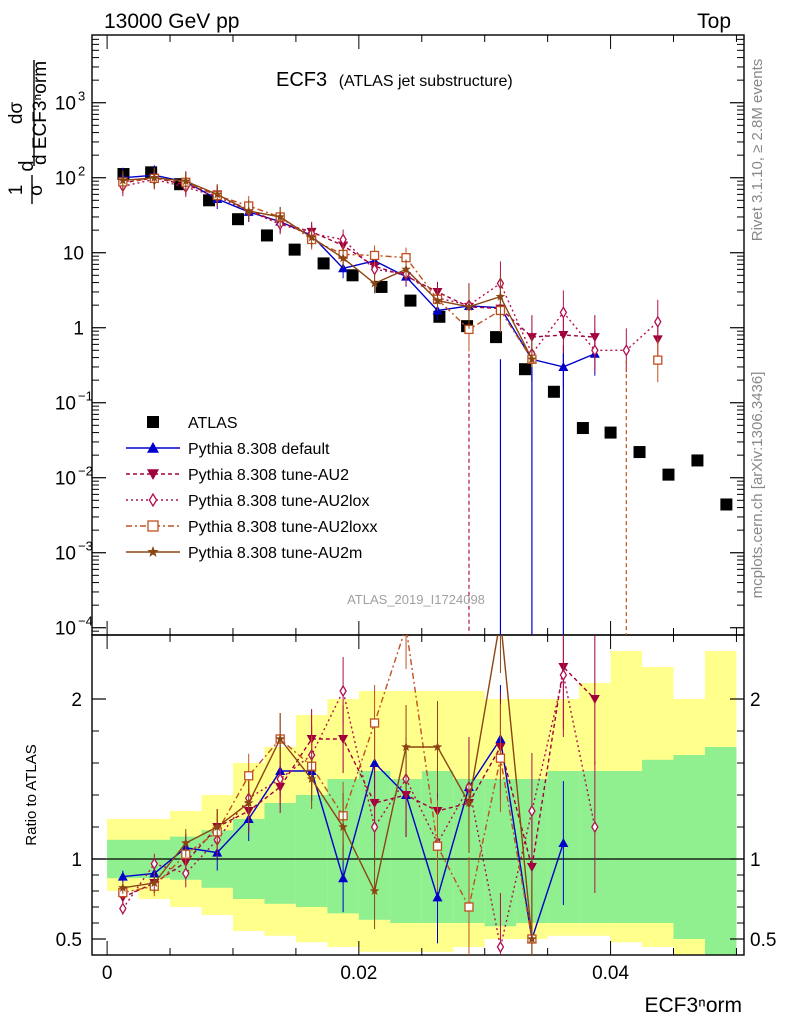 The width and height of the screenshot is (786, 1029). What do you see at coordinates (81, 96) in the screenshot?
I see `y-tick-exponent: 3` at bounding box center [81, 96].